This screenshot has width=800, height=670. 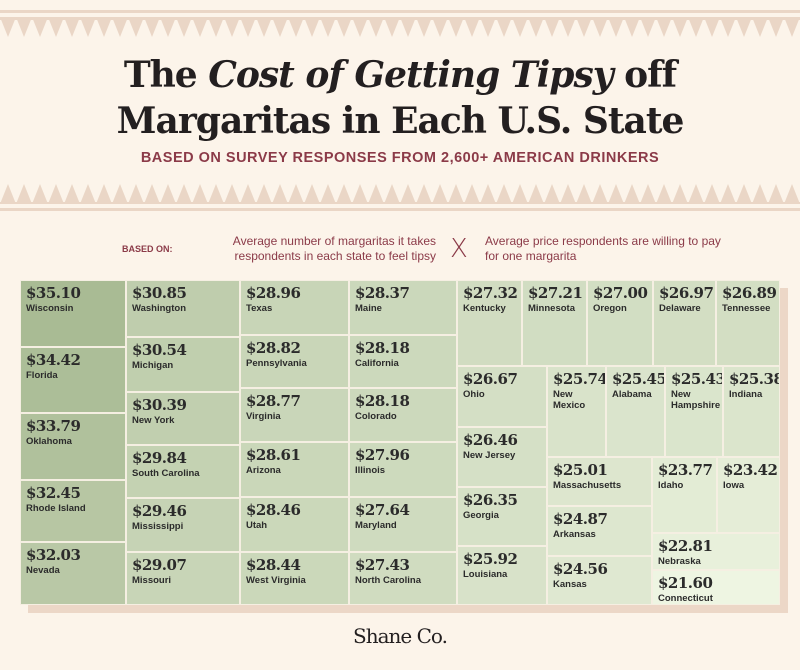 What do you see at coordinates (716, 587) in the screenshot?
I see `treemap-cell-connecticut: $21.60 Connecticut` at bounding box center [716, 587].